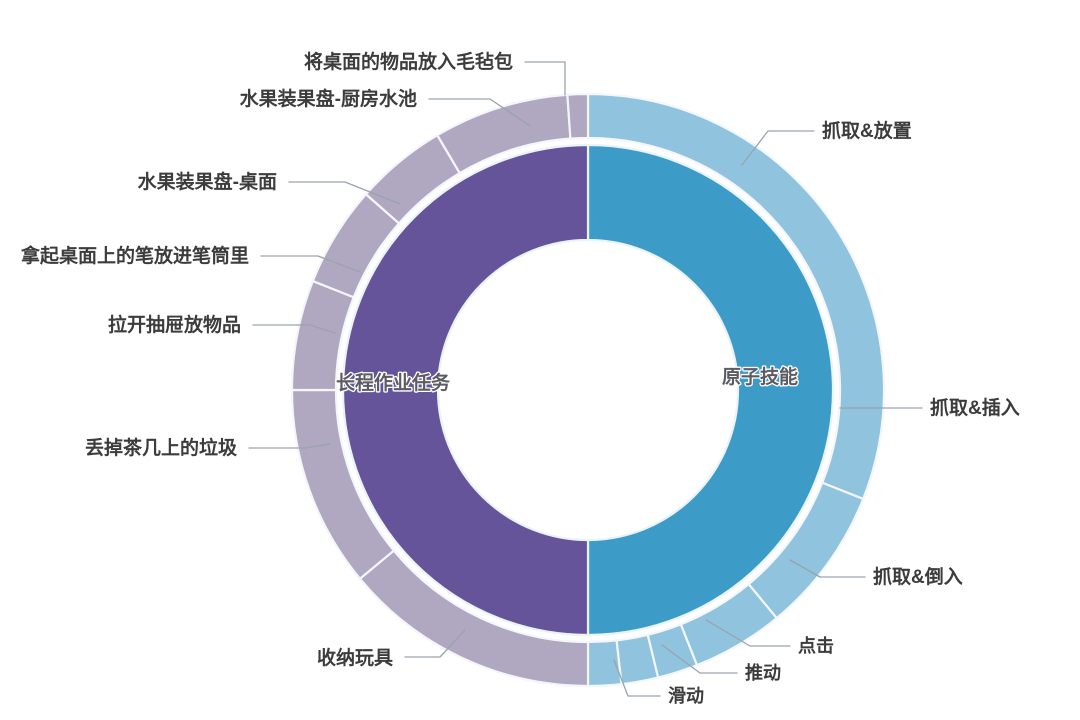 The width and height of the screenshot is (1080, 720). What do you see at coordinates (355, 657) in the screenshot?
I see `label-tidy-up-toys: 收纳玩具` at bounding box center [355, 657].